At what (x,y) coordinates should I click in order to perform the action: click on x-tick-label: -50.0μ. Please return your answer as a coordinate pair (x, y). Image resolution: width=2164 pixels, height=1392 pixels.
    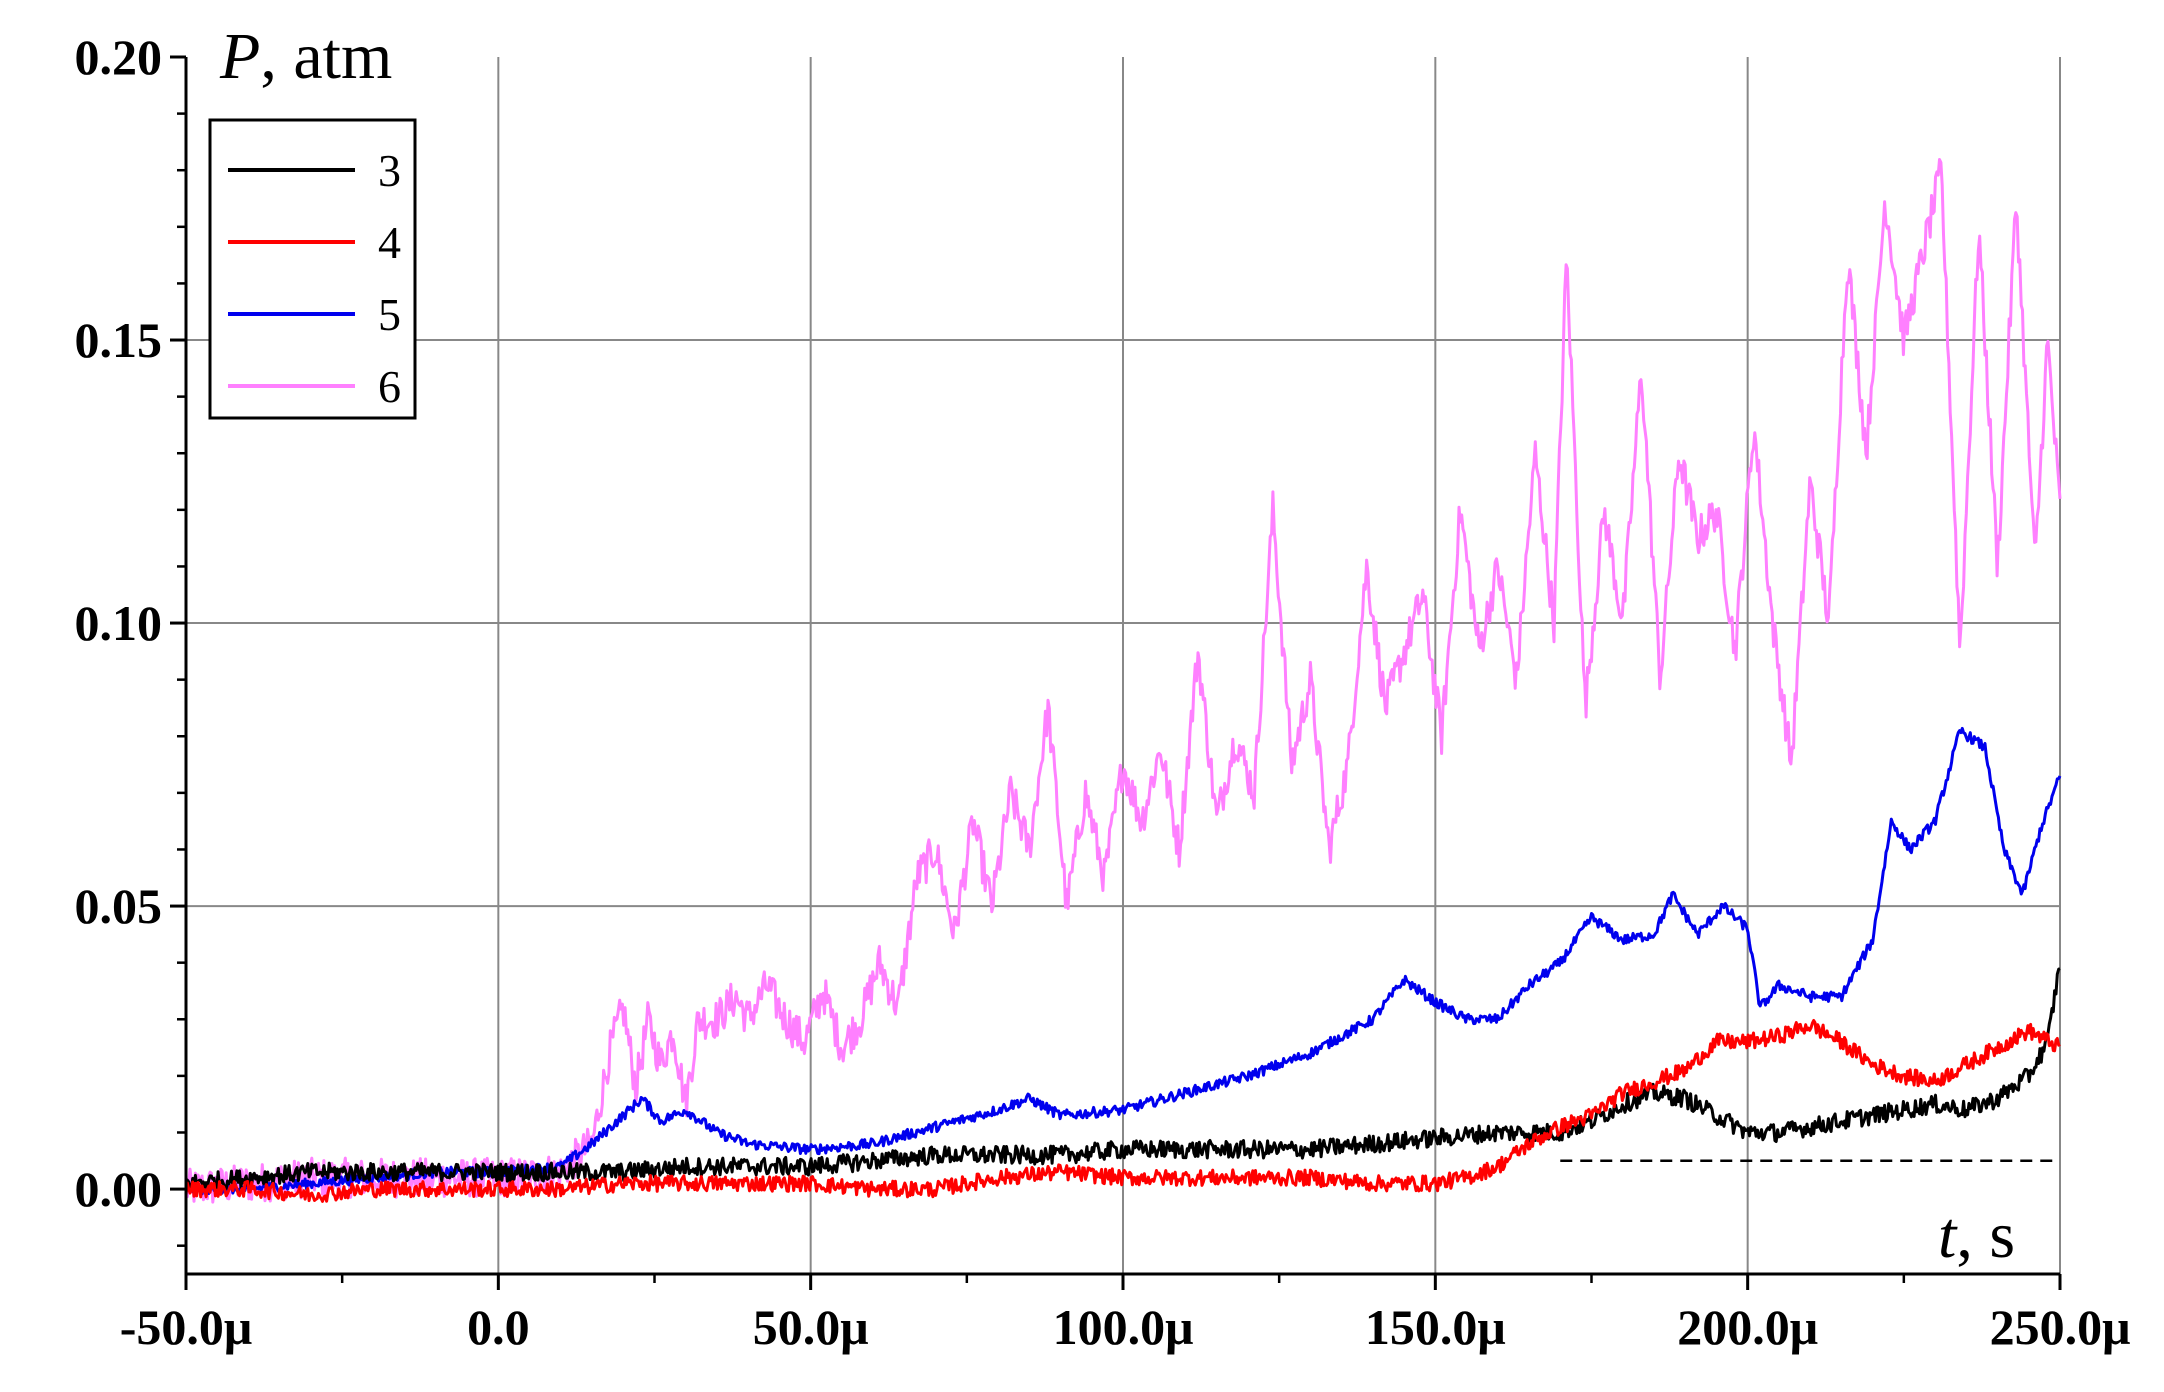
    Looking at the image, I should click on (186, 1327).